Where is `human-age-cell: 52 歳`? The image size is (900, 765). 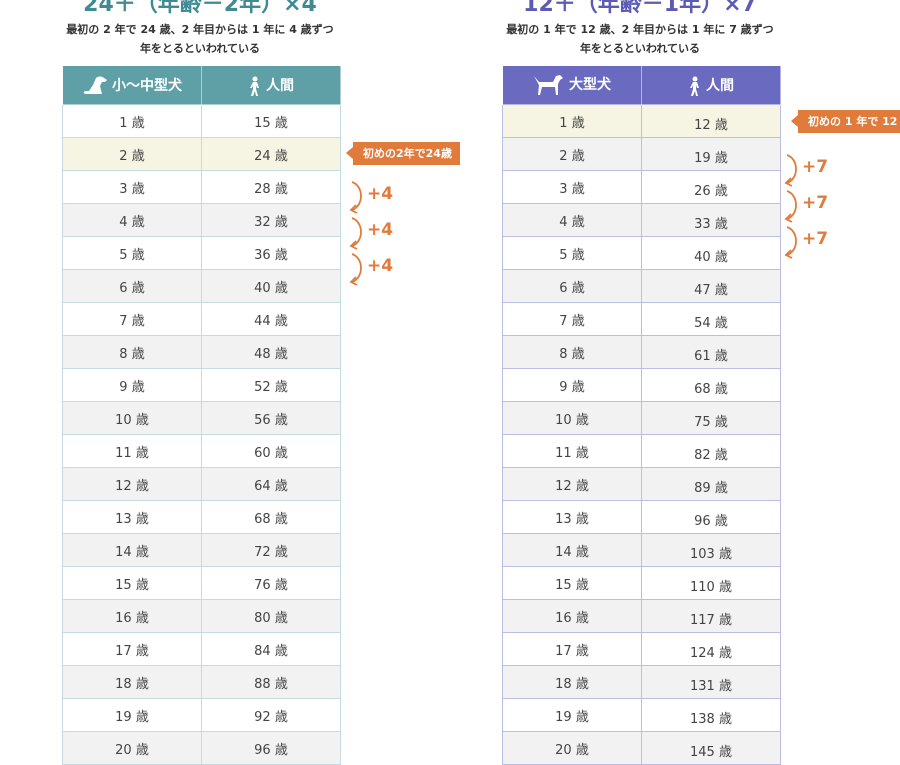
human-age-cell: 52 歳 is located at coordinates (271, 385).